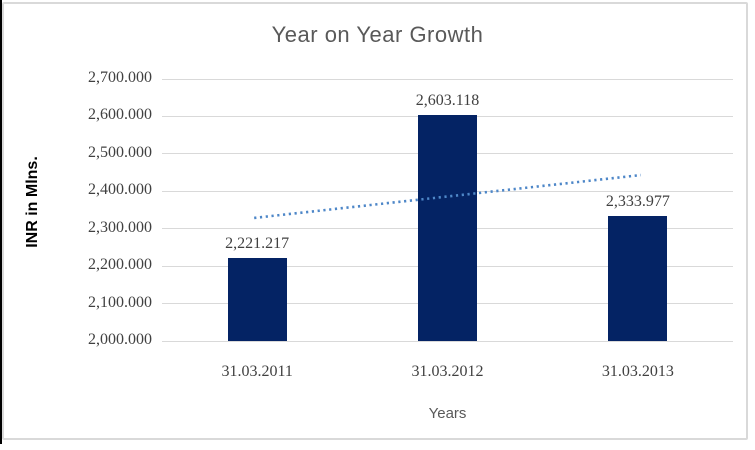 Image resolution: width=755 pixels, height=450 pixels. I want to click on x-tick-label: 31.03.2011, so click(257, 371).